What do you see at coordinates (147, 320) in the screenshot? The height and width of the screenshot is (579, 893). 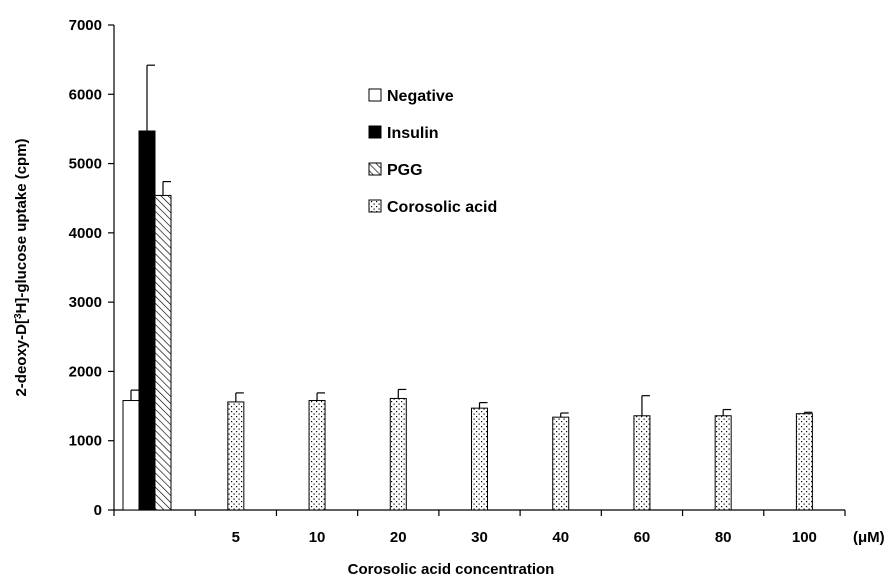 I see `bar-insulin` at bounding box center [147, 320].